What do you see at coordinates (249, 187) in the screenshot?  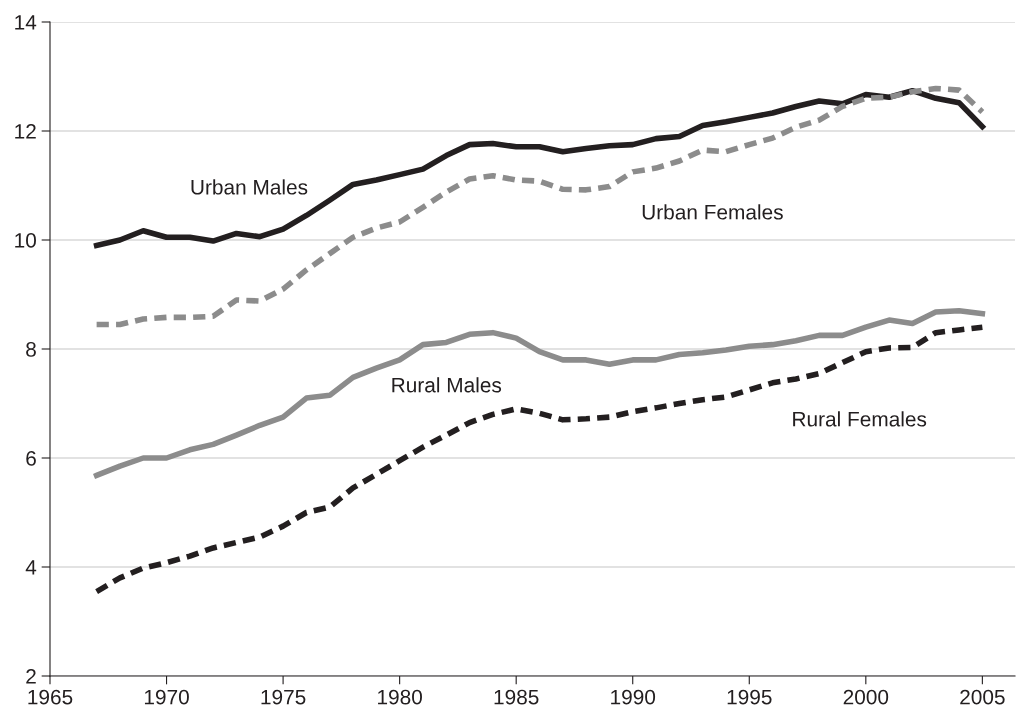 I see `series-label: Urban Males` at bounding box center [249, 187].